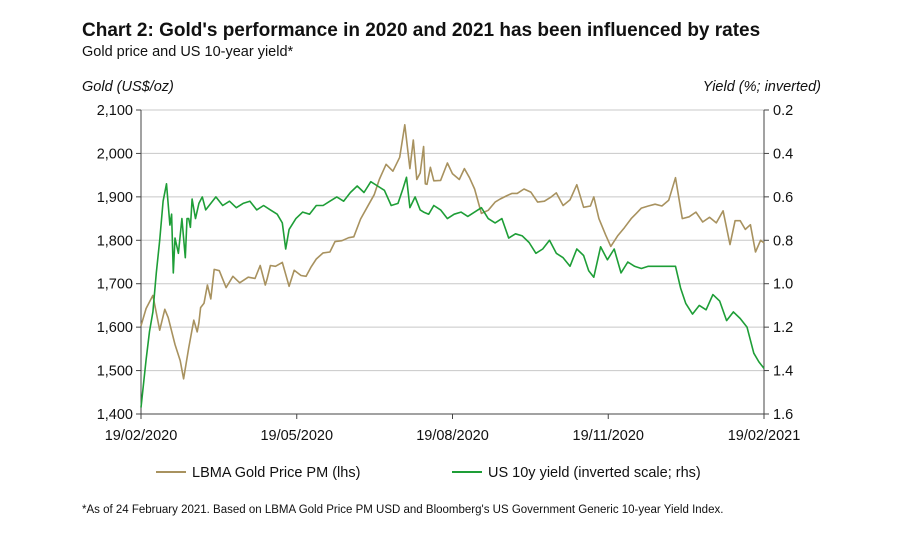 The width and height of the screenshot is (900, 548). Describe the element at coordinates (115, 198) in the screenshot. I see `left-tick-label: 1,900` at that location.